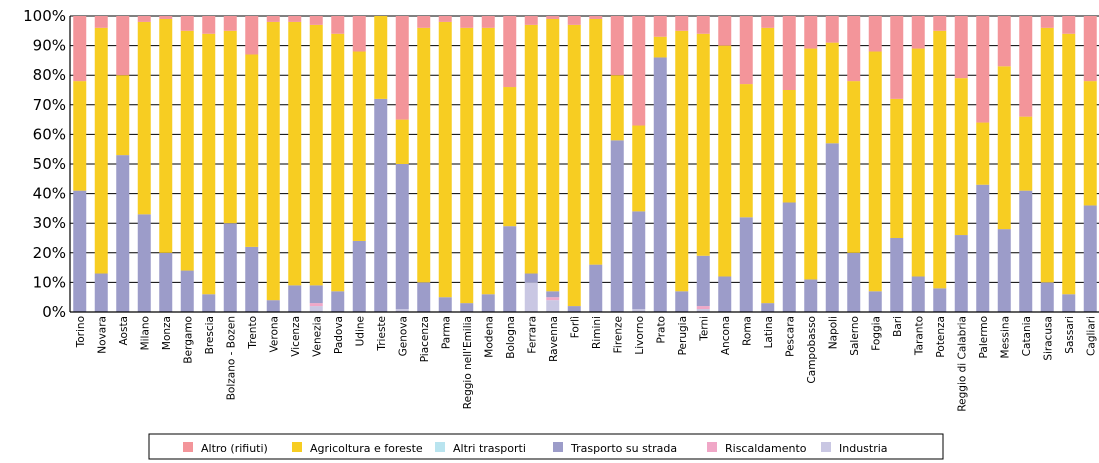 Image resolution: width=1099 pixels, height=463 pixels. Describe the element at coordinates (1070, 335) in the screenshot. I see `x-tick-label: Sassari` at that location.